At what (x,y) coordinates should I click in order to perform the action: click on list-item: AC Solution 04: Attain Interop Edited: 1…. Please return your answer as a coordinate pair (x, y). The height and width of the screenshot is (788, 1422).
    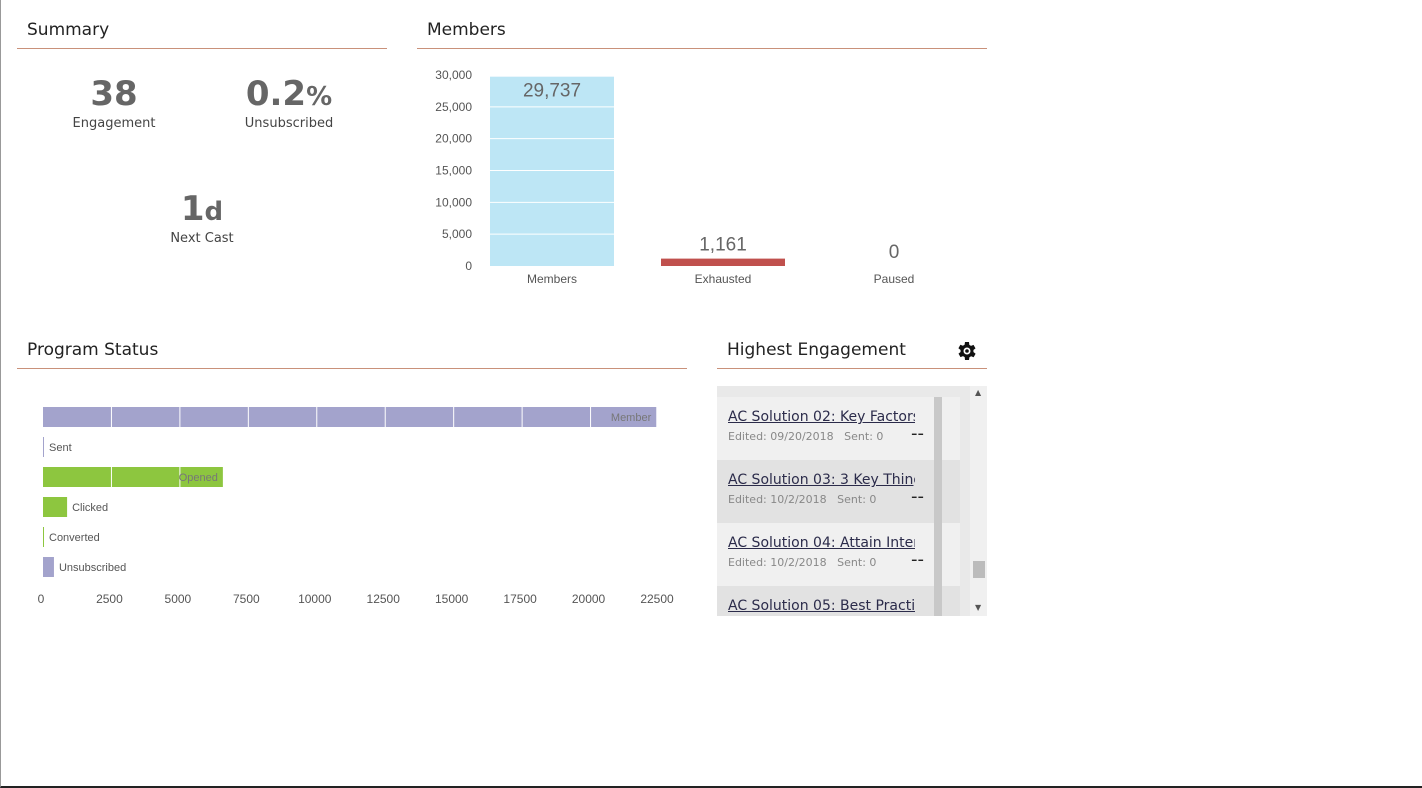
    Looking at the image, I should click on (838, 554).